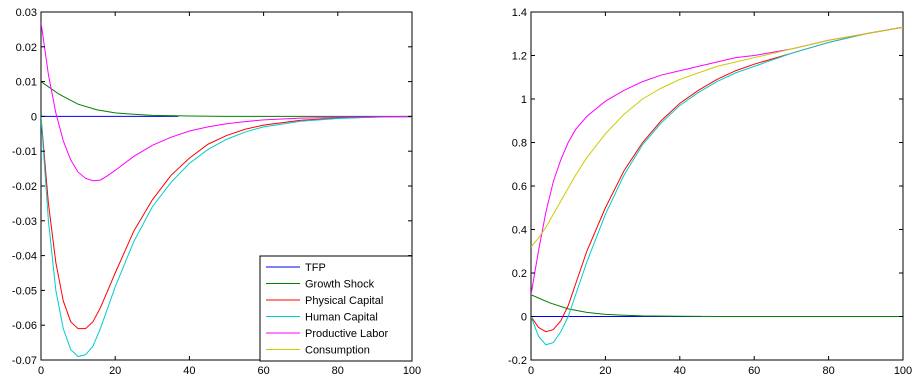 The image size is (913, 381). I want to click on y-tick-label: -0.07, so click(24, 361).